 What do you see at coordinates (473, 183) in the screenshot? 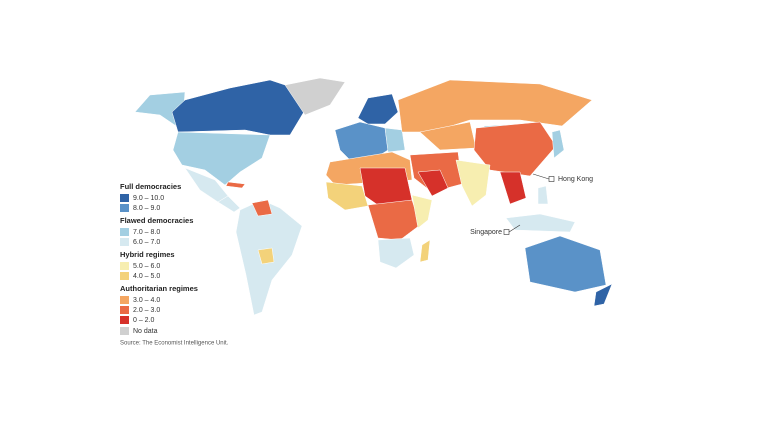
I see `india` at bounding box center [473, 183].